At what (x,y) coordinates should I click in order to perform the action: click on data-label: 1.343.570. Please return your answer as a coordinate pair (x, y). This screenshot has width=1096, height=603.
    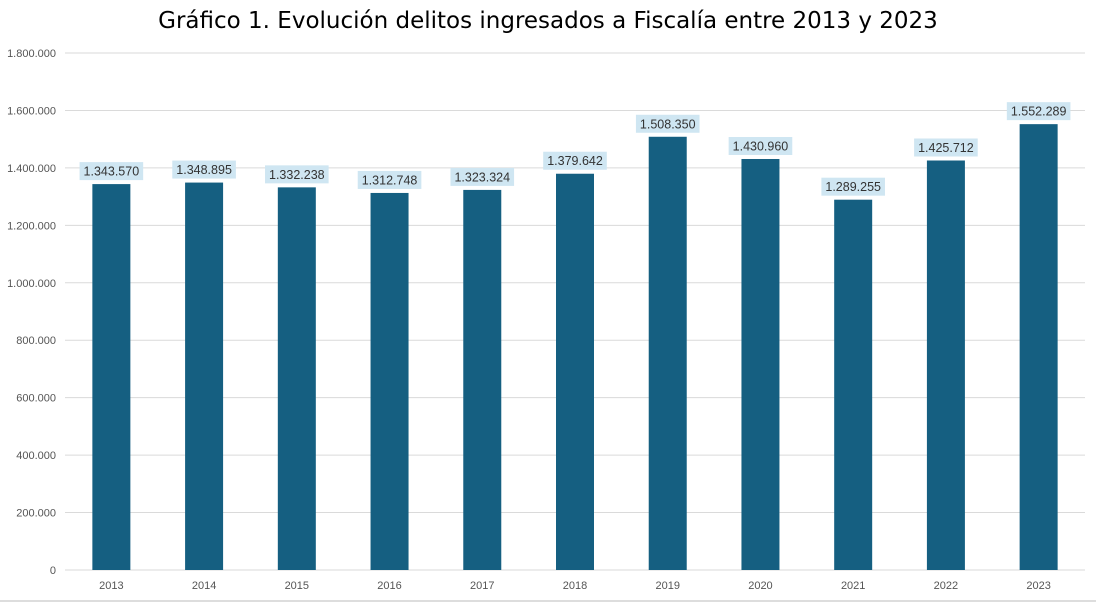
    Looking at the image, I should click on (112, 172).